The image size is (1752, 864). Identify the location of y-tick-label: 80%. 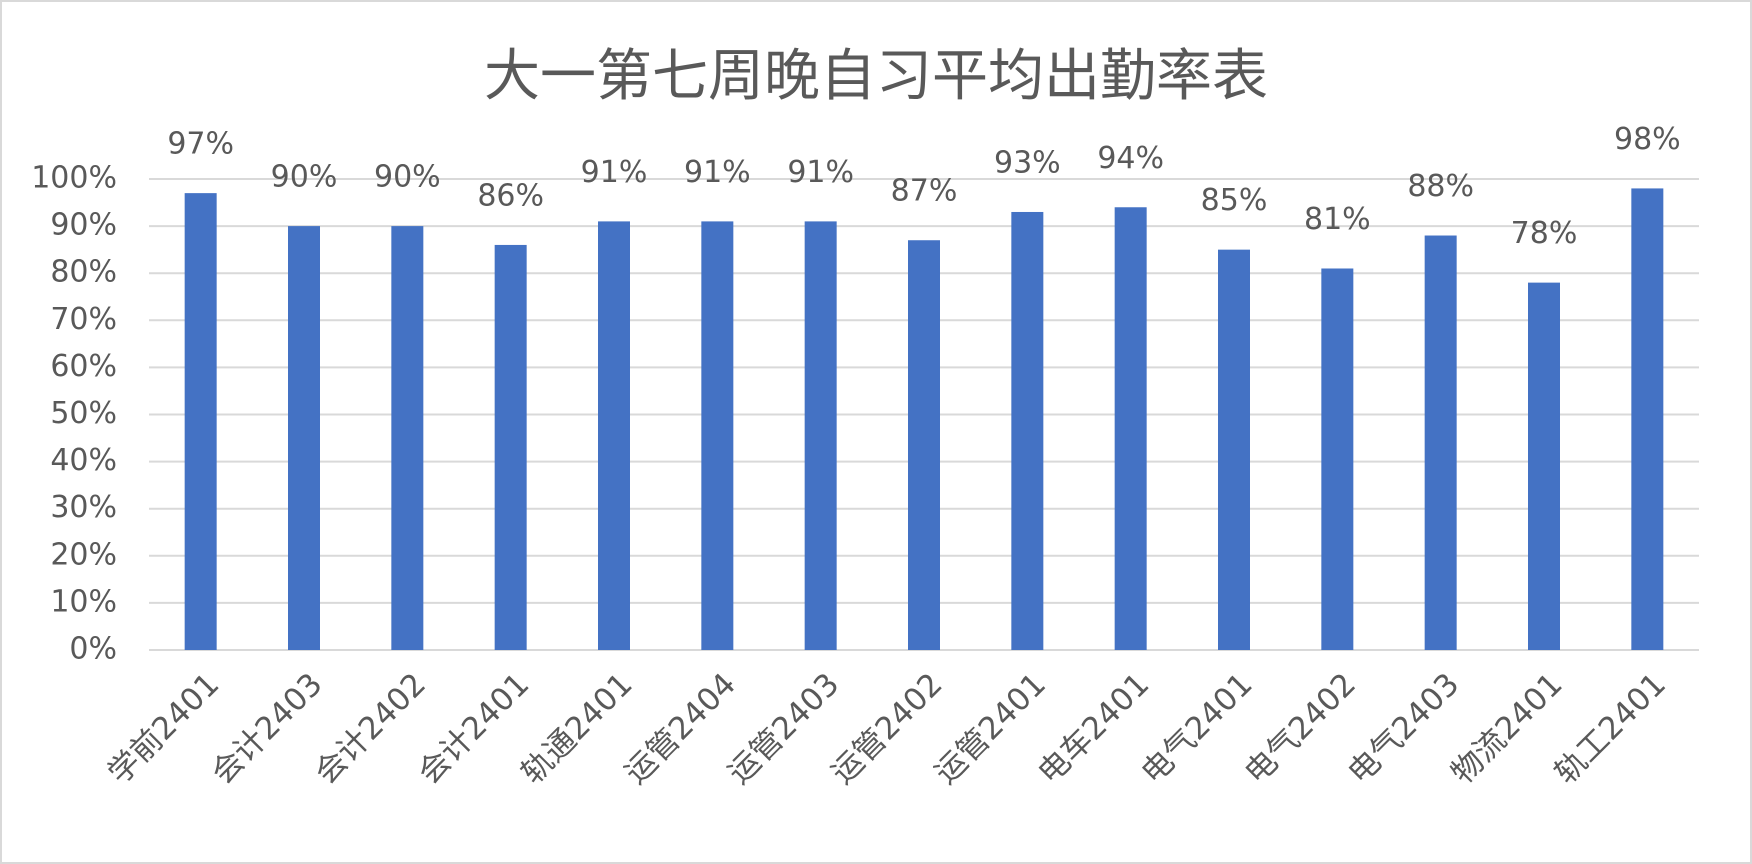
(83, 272).